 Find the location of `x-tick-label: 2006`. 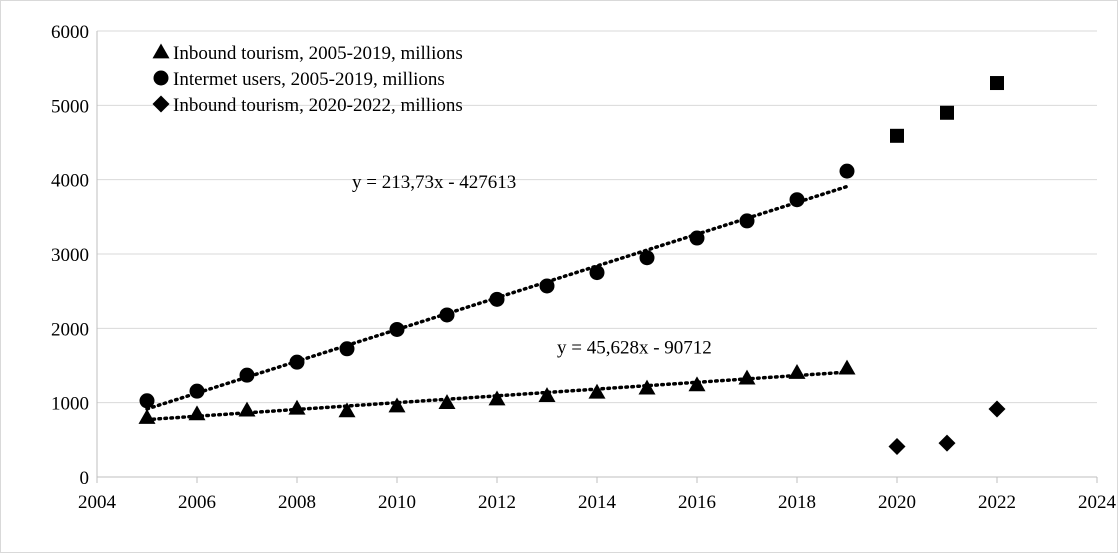

x-tick-label: 2006 is located at coordinates (197, 502).